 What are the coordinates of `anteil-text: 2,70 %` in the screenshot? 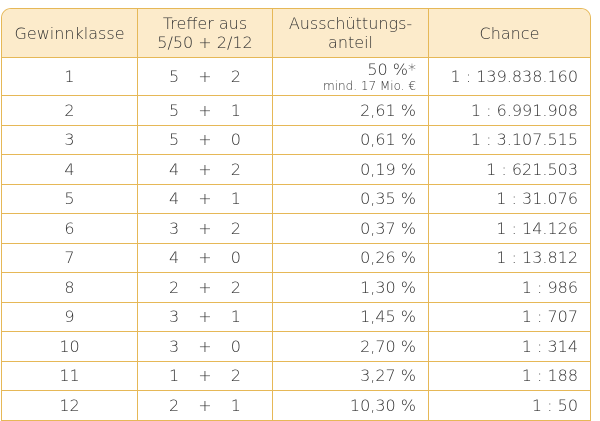 It's located at (388, 346).